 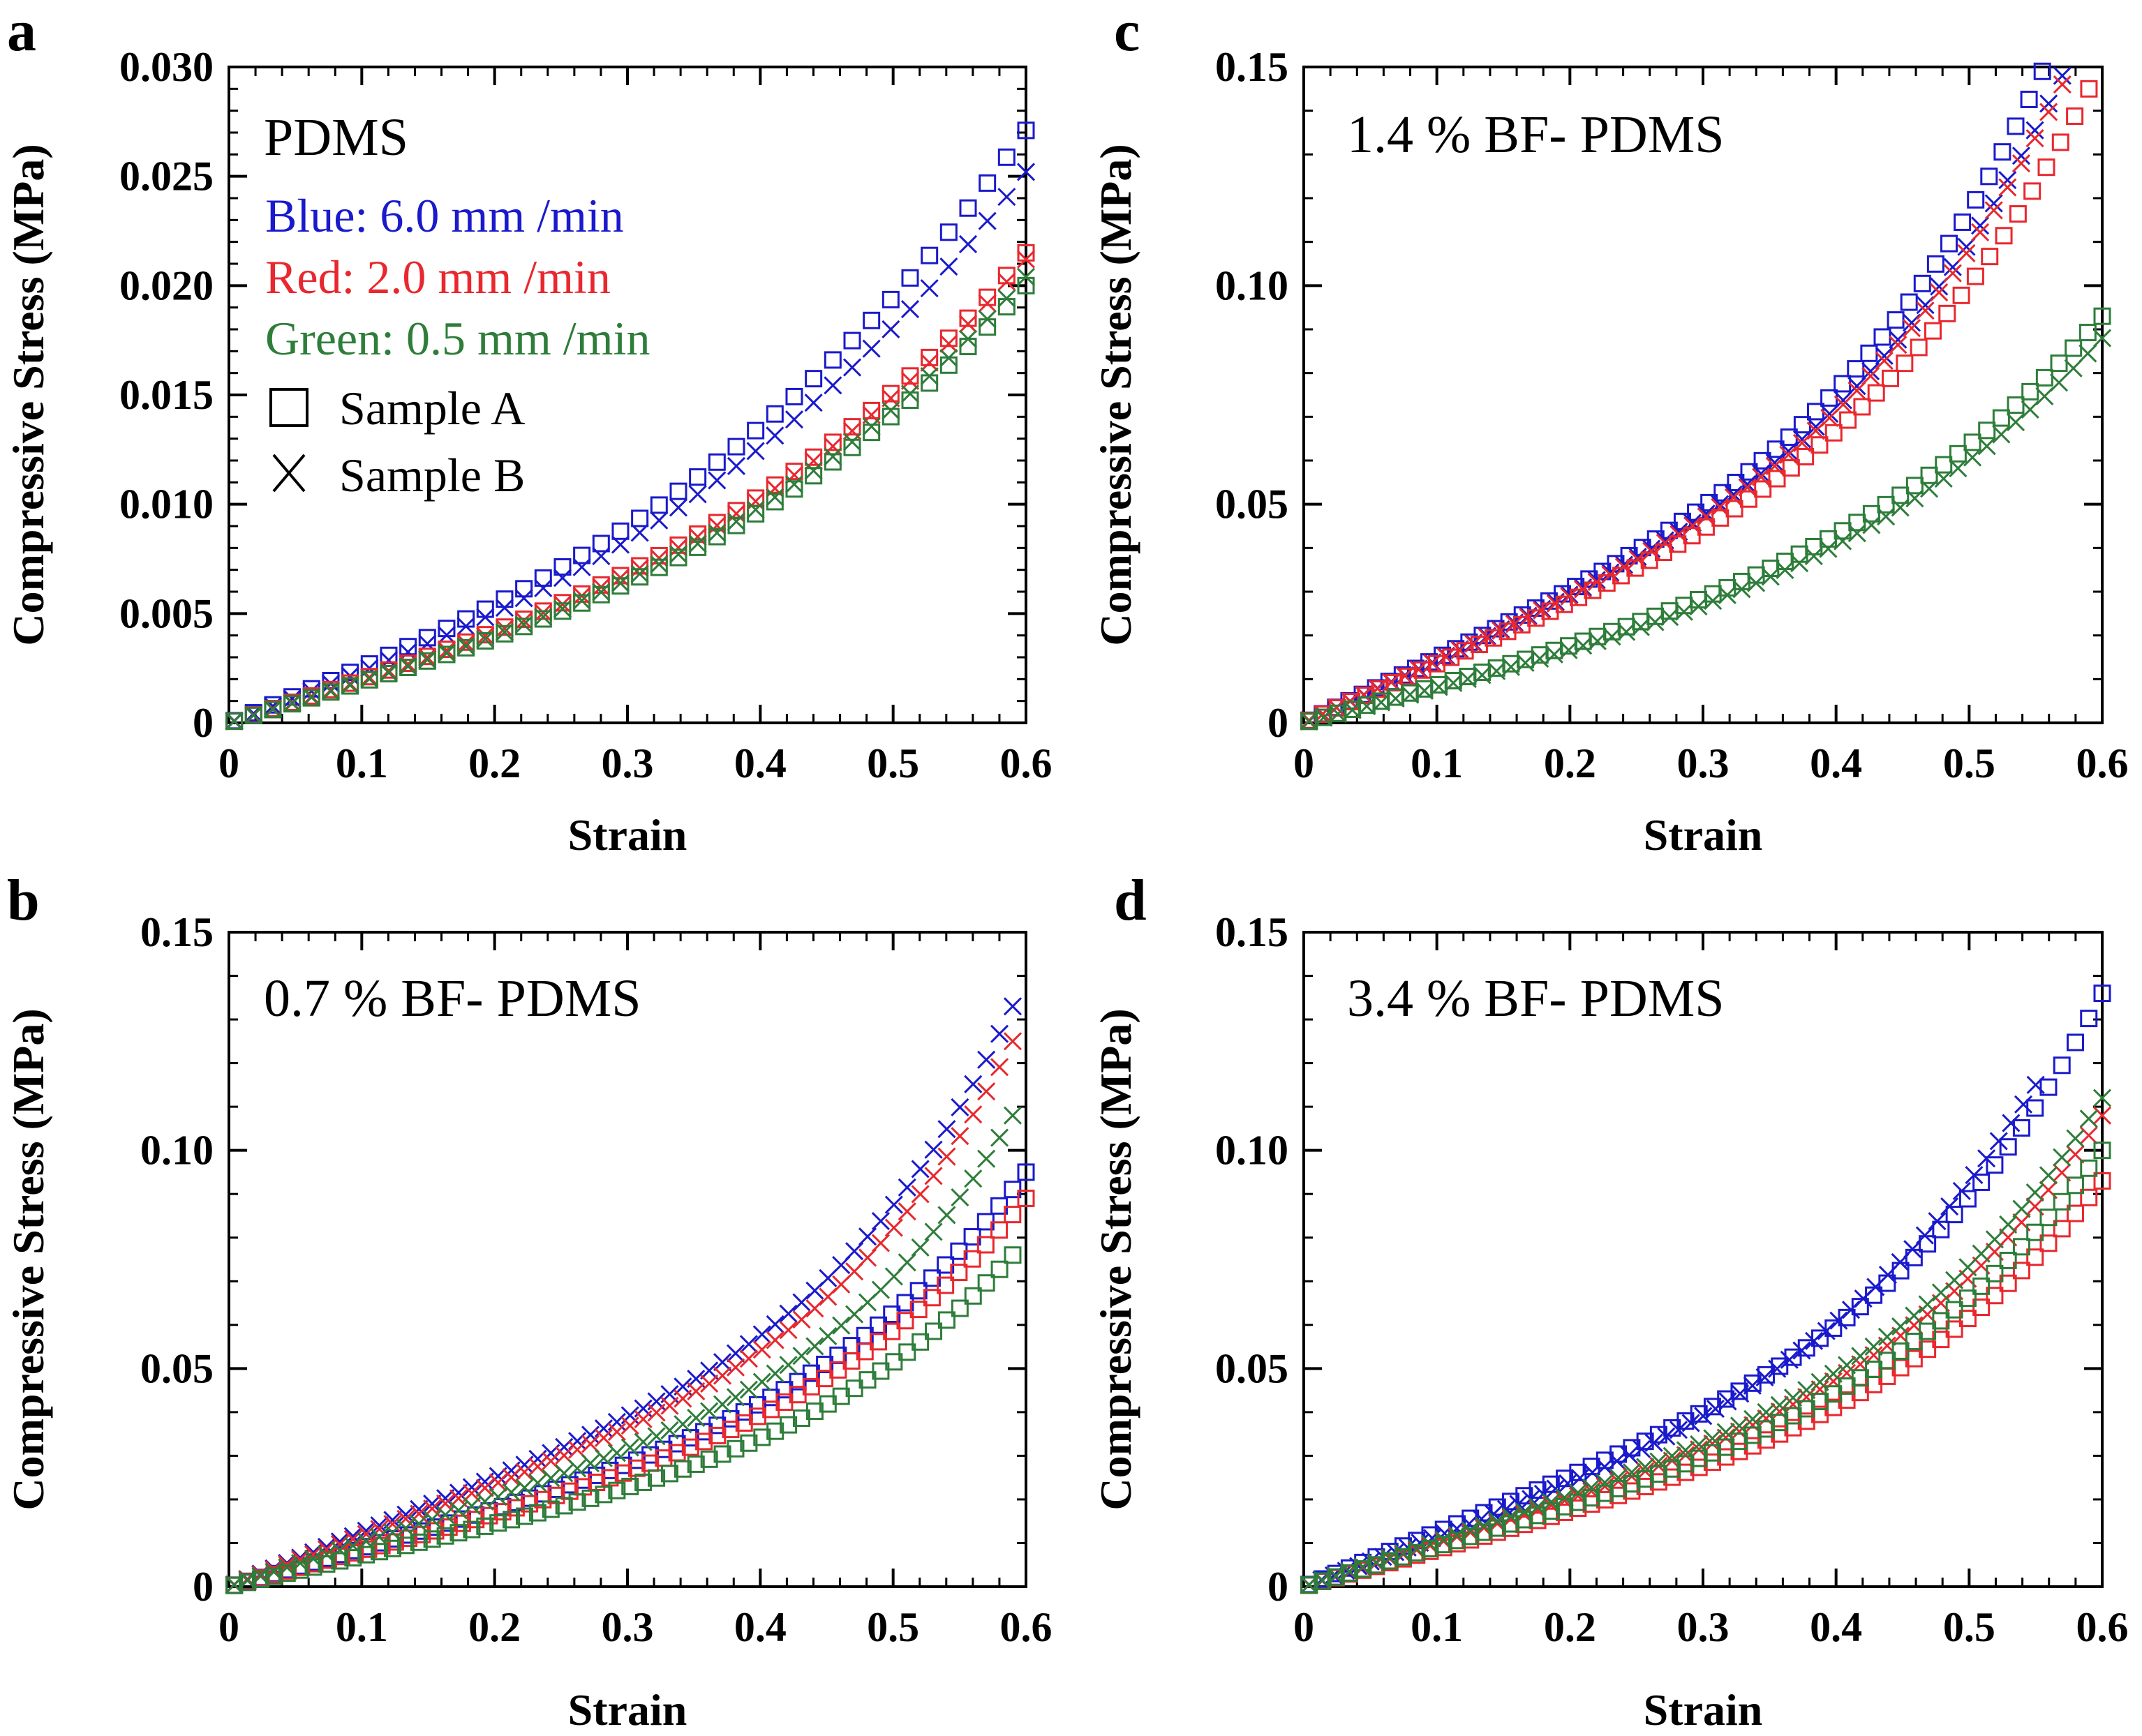 I want to click on series-red-sample-b, so click(x=623, y=1313).